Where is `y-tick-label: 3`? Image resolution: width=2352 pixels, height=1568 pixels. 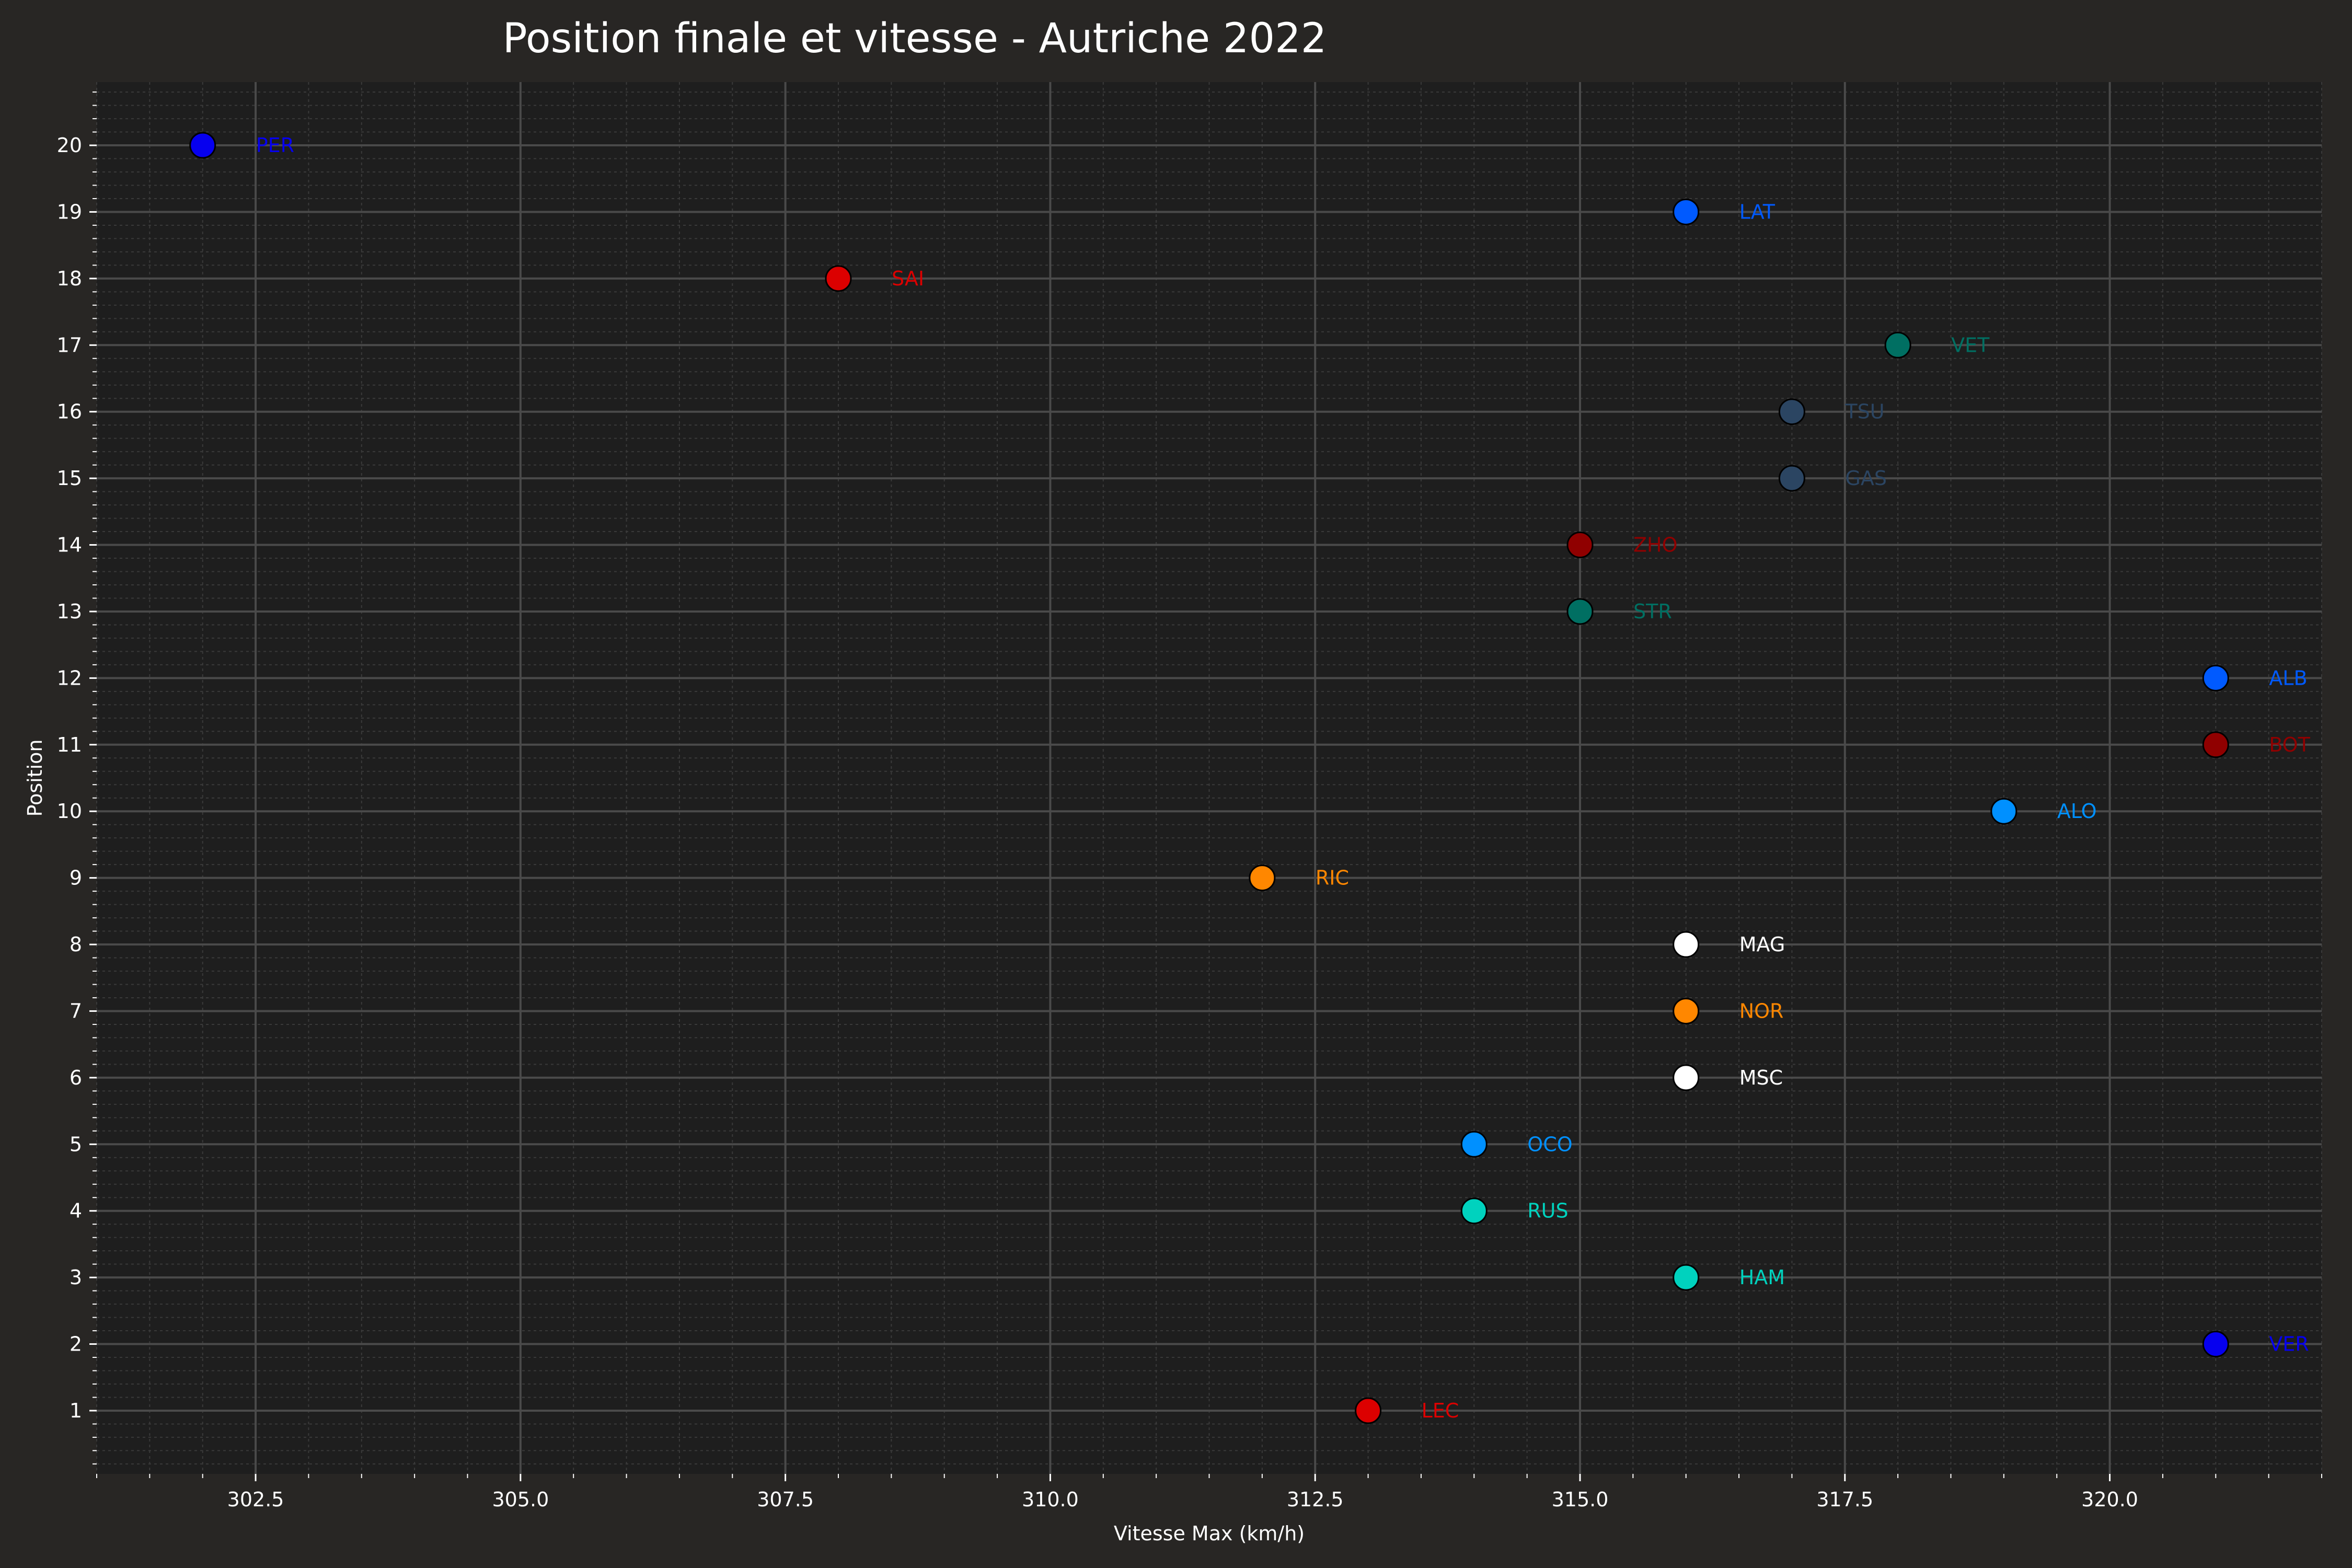
y-tick-label: 3 is located at coordinates (76, 1277).